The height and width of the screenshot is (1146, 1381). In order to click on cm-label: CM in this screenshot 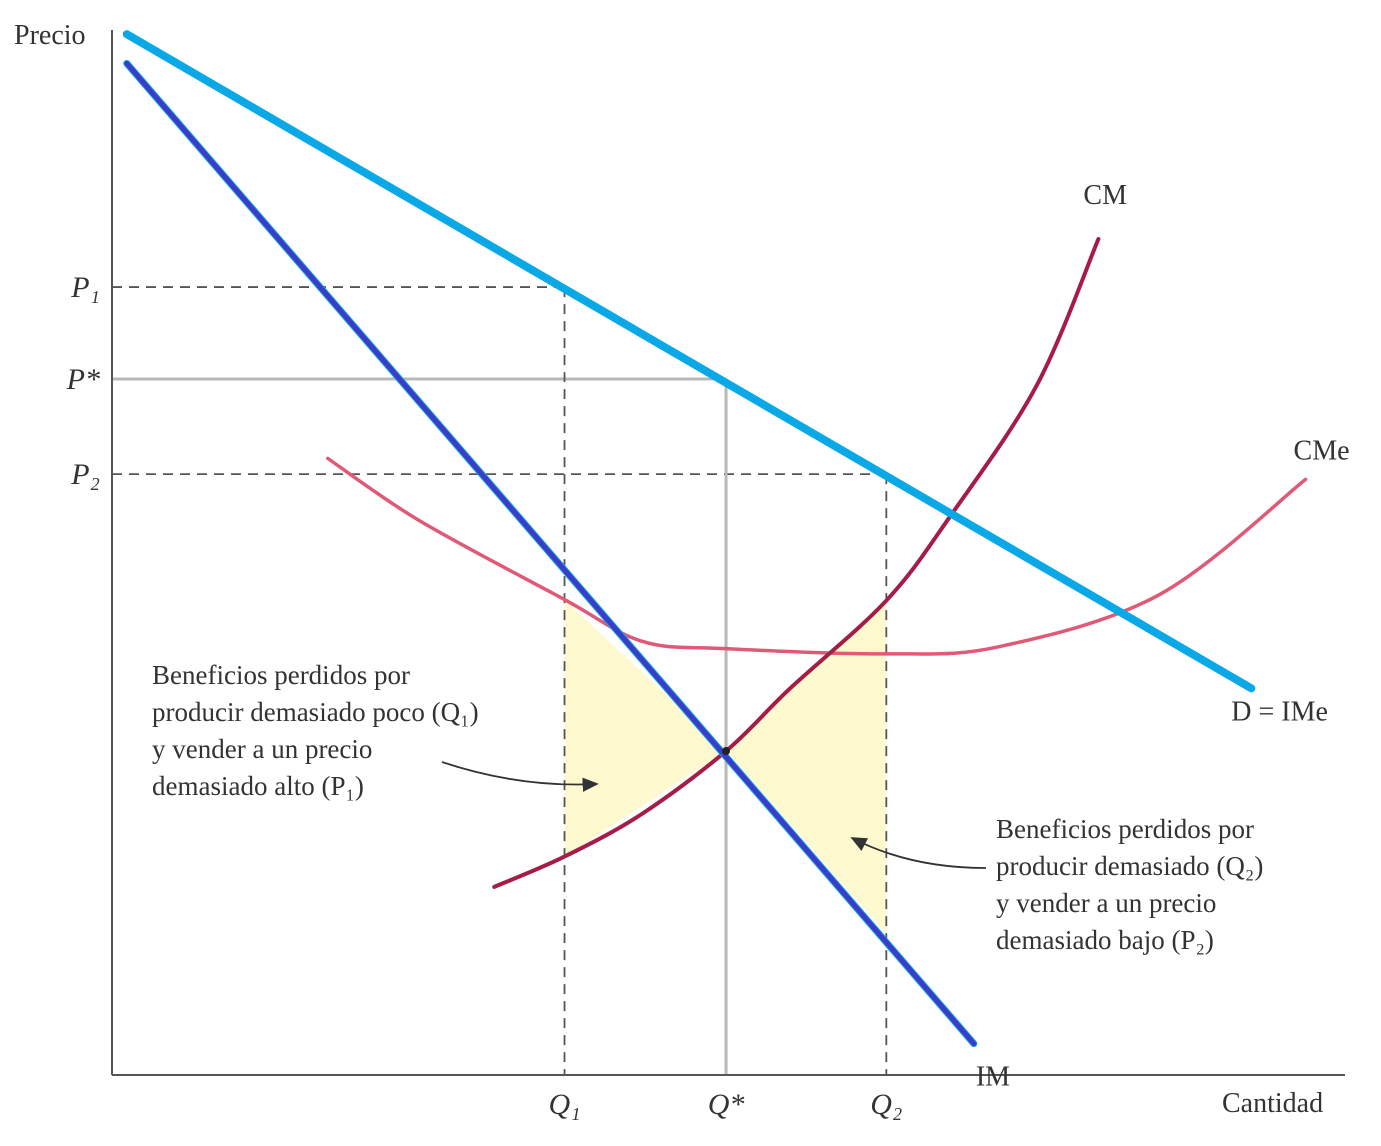, I will do `click(1105, 195)`.